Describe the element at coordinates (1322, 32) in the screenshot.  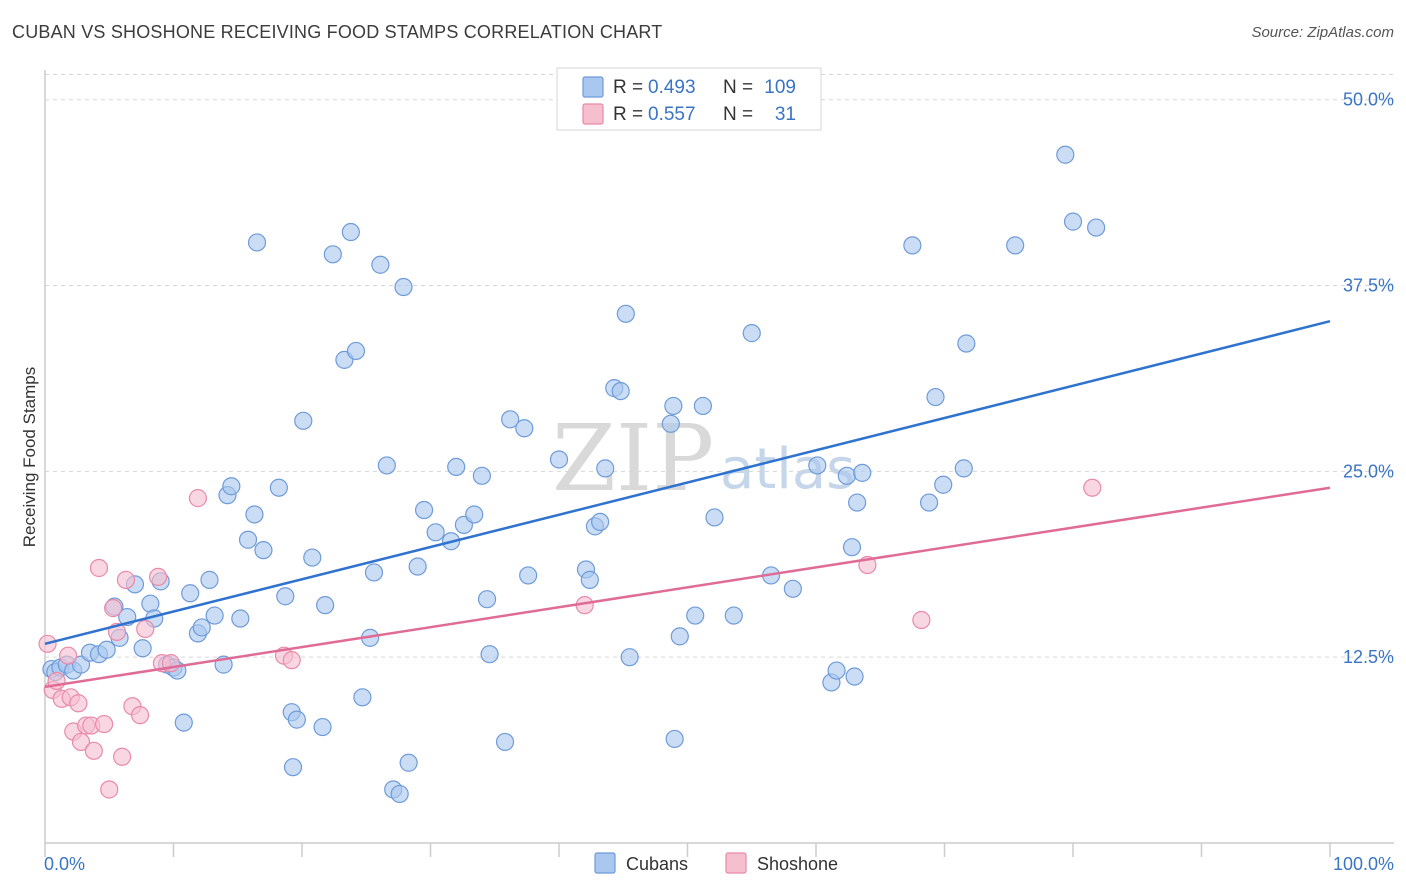
I see `chart-source: Source: ZipAtlas.com` at that location.